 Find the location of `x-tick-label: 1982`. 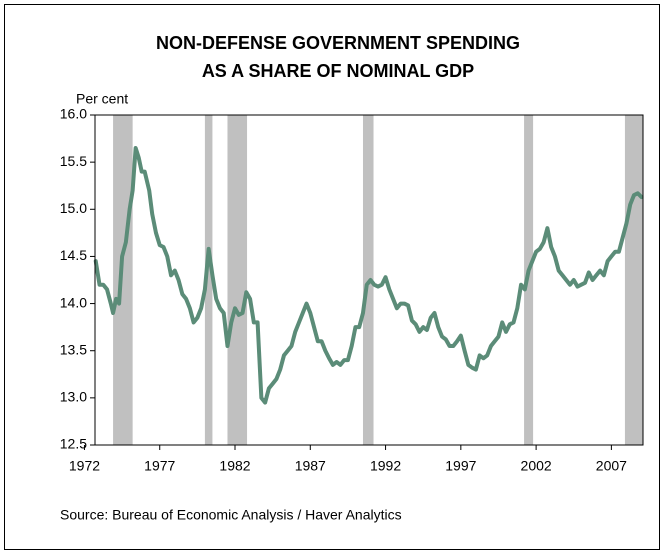

x-tick-label: 1982 is located at coordinates (234, 466).